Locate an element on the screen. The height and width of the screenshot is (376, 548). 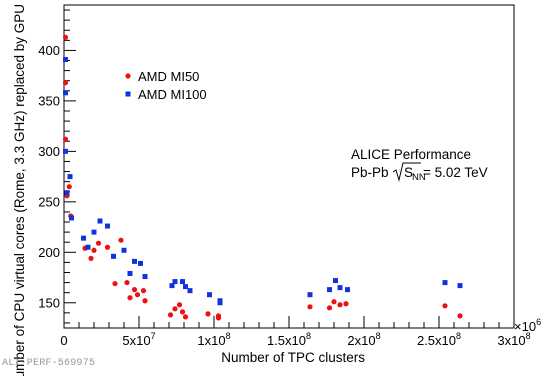
annotation-sqrt-var: S is located at coordinates (408, 172).